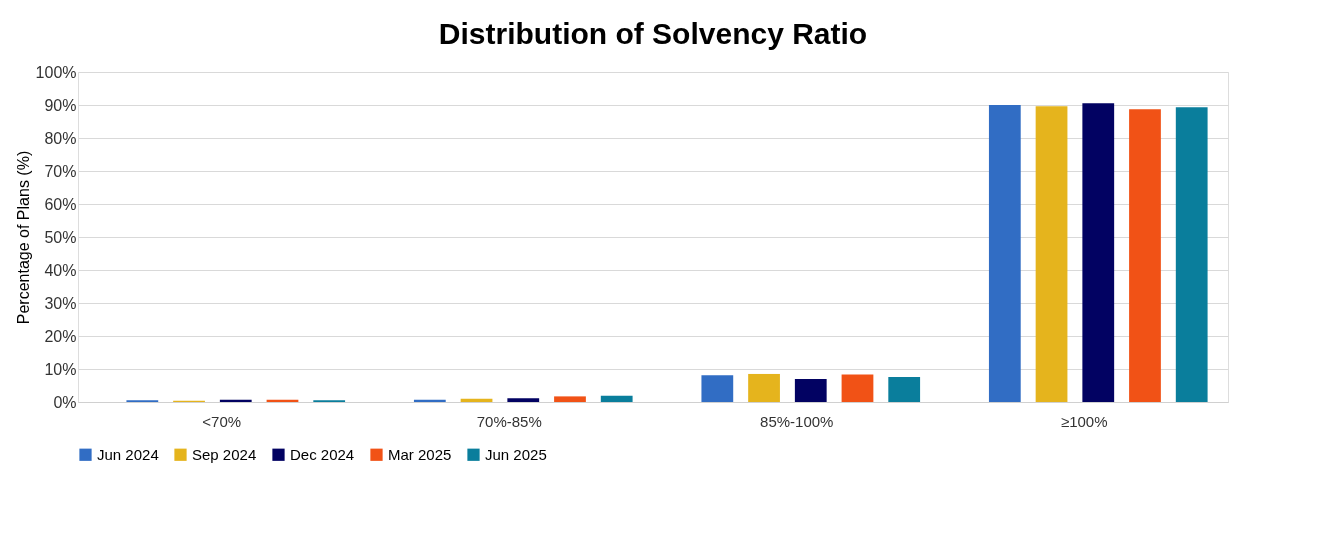 The width and height of the screenshot is (1330, 538). I want to click on y-tick-label: 80%, so click(60, 138).